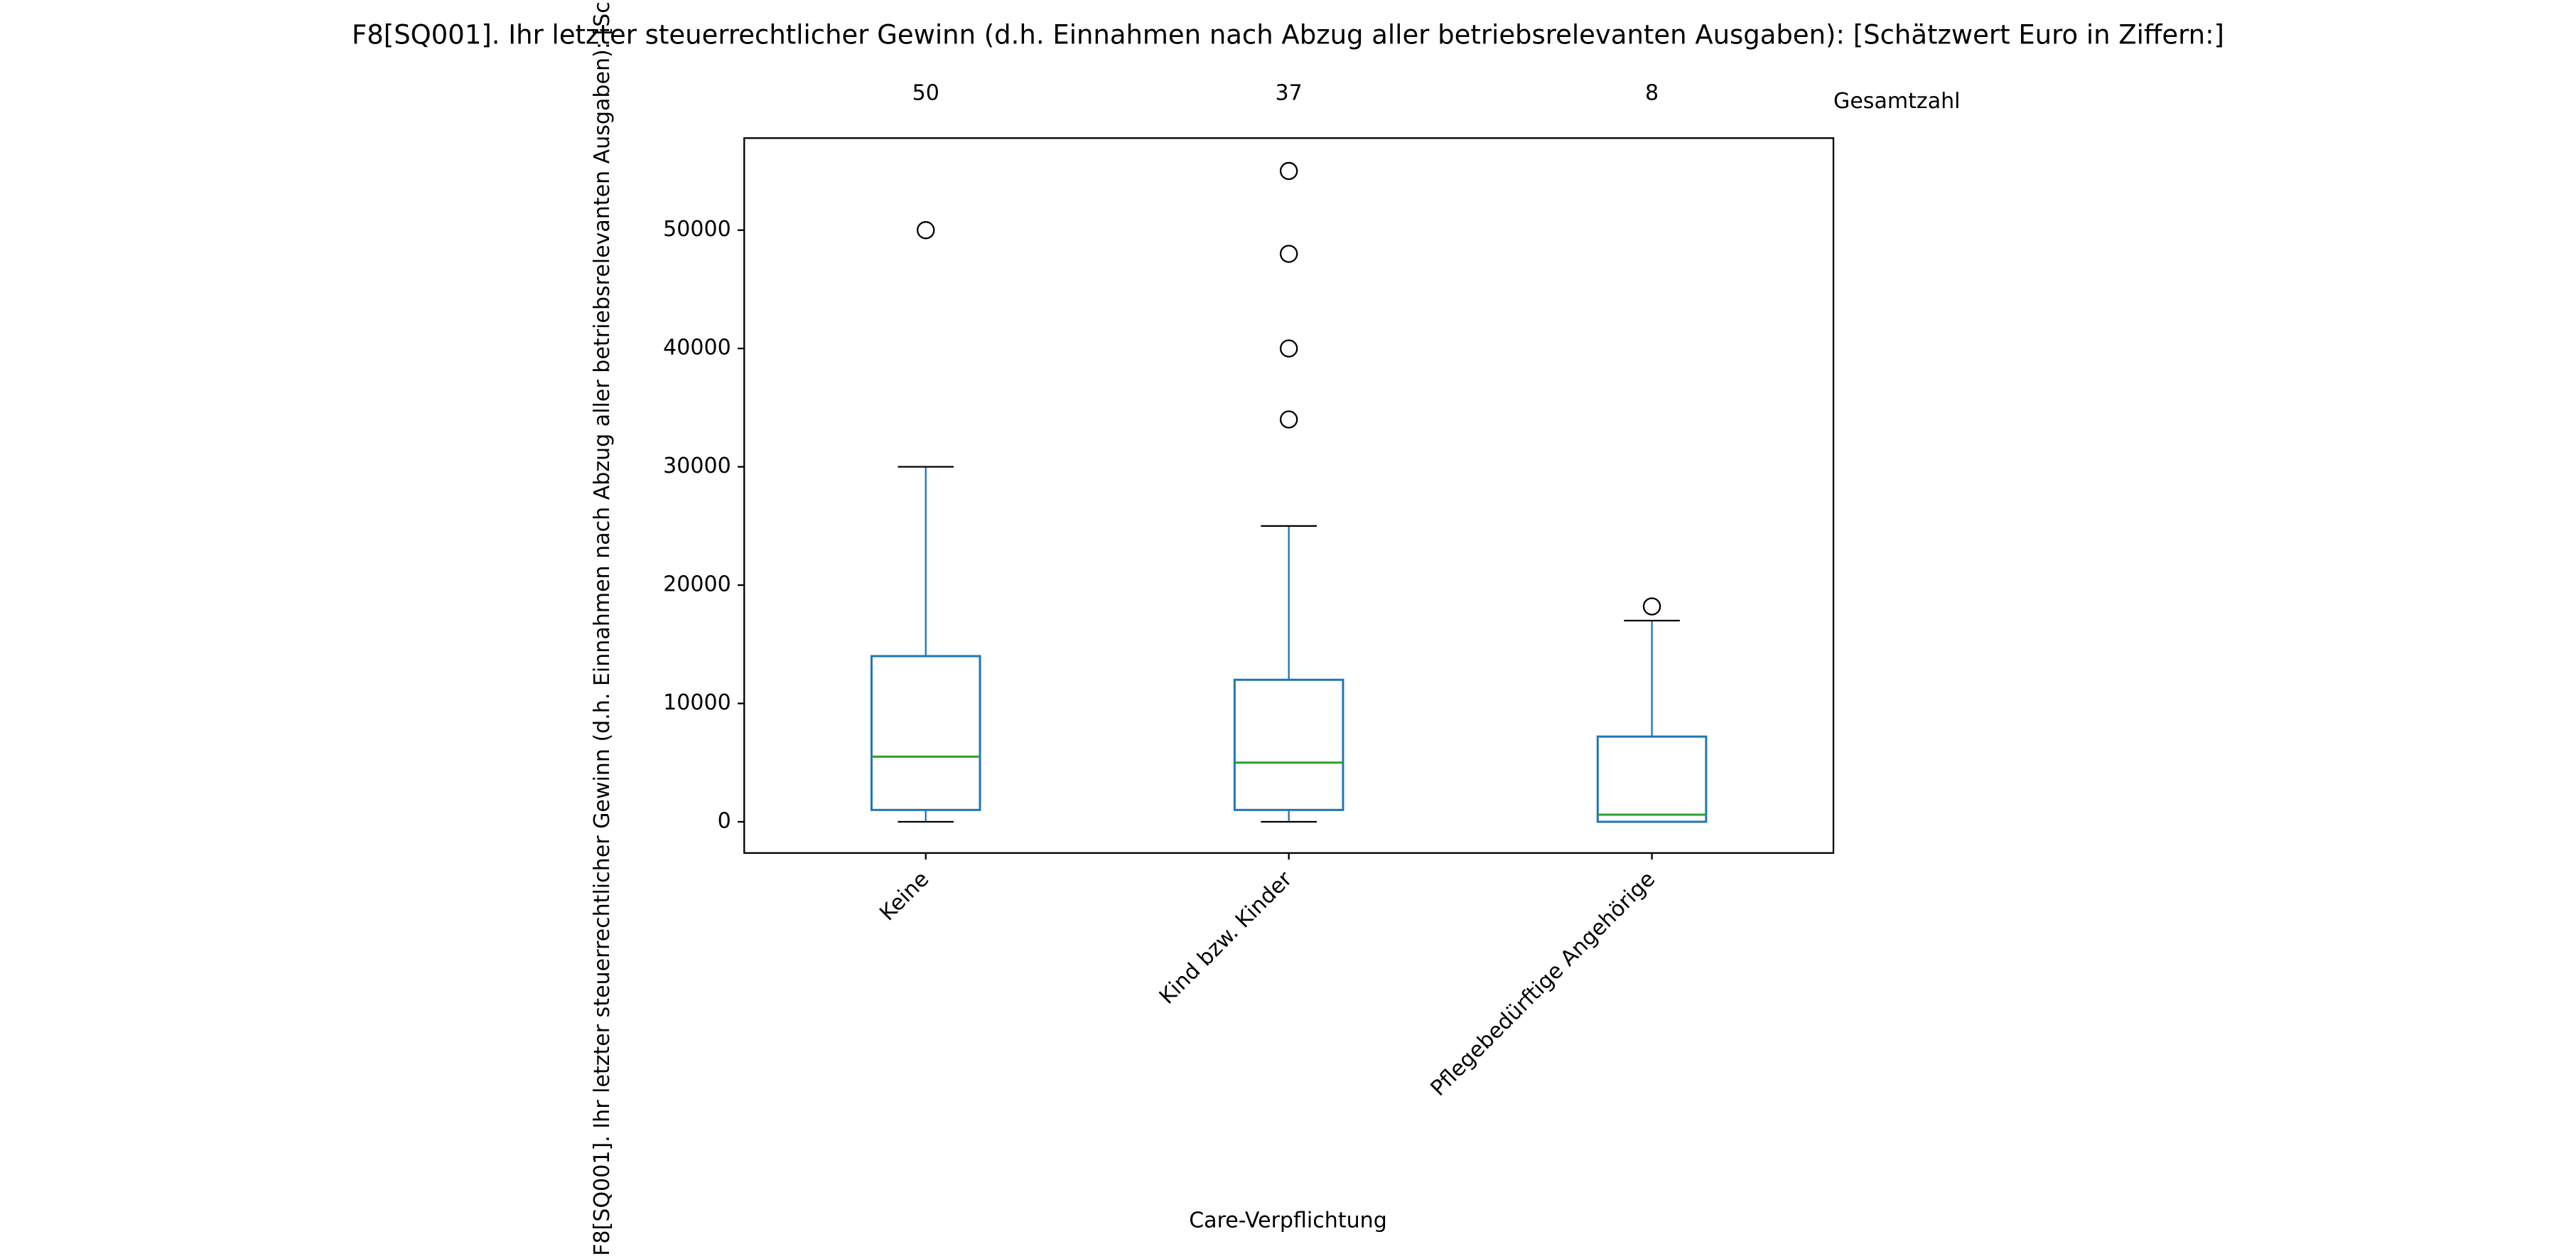  I want to click on count: 50, so click(926, 93).